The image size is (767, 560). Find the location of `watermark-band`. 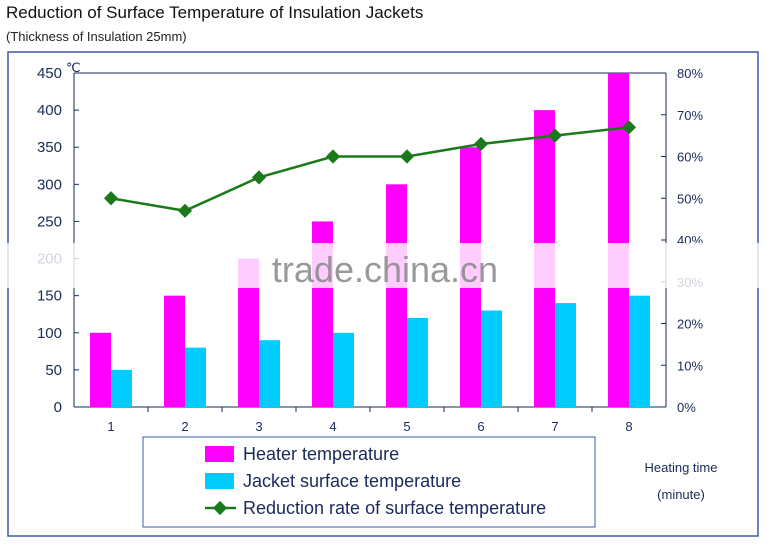

watermark-band is located at coordinates (383, 265).